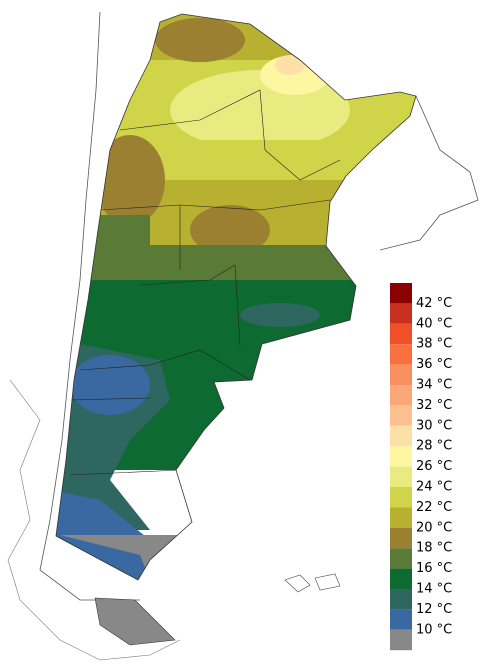  What do you see at coordinates (434, 527) in the screenshot?
I see `legend-label: 20 °C` at bounding box center [434, 527].